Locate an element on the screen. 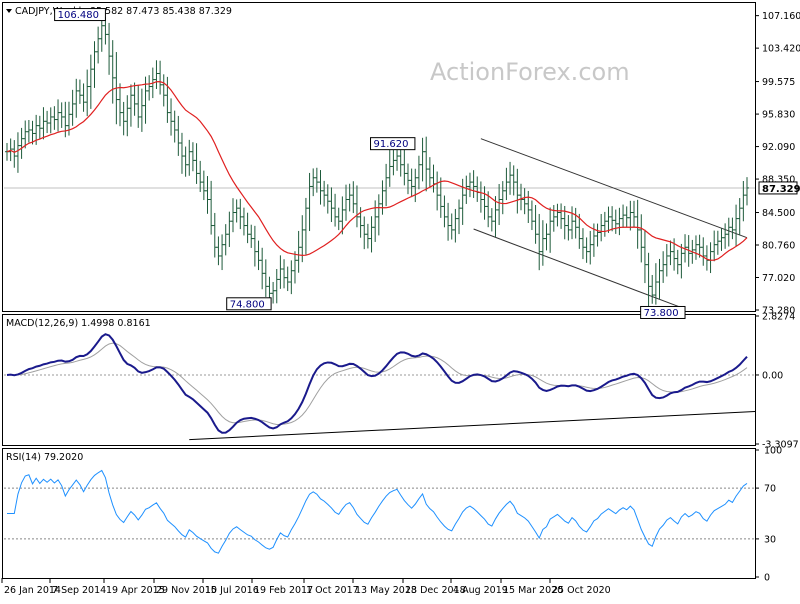 This screenshot has width=800, height=604. x-tick-label: 23 Dec 2018 is located at coordinates (435, 590).